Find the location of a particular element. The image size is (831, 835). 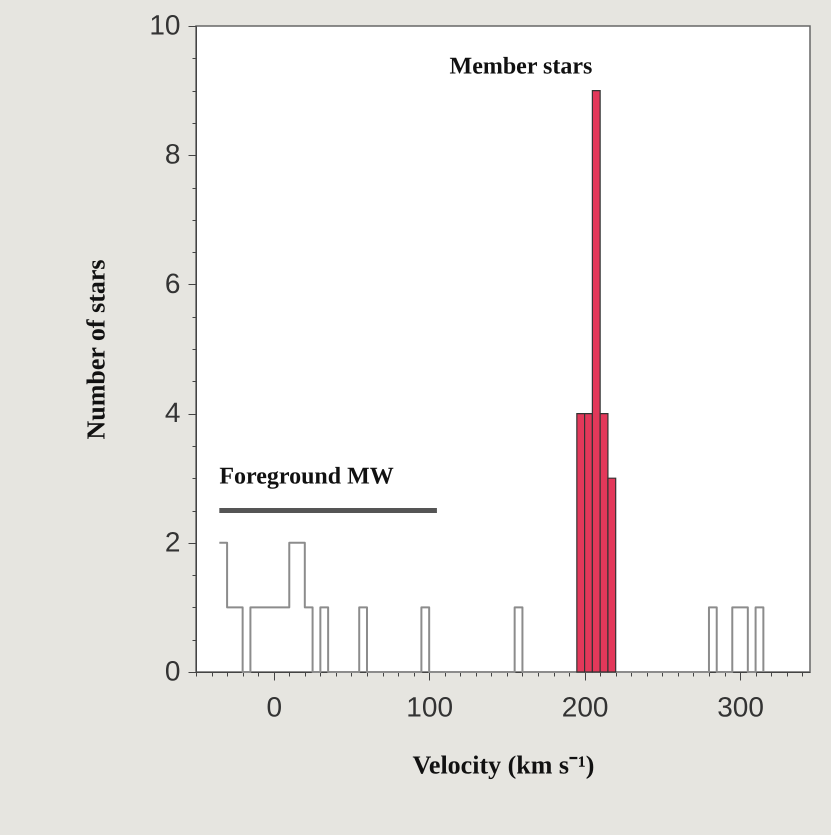

y-tick-label: 6 is located at coordinates (172, 283).